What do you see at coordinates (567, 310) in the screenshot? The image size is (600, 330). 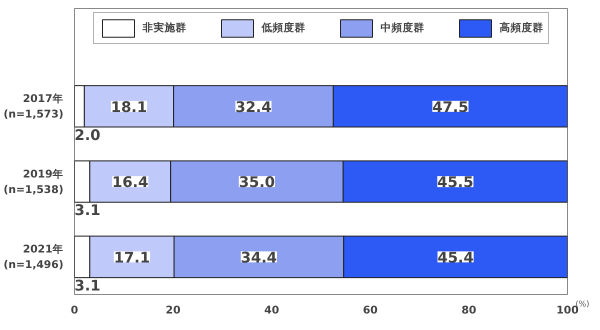 I see `x-tick-label: 100` at bounding box center [567, 310].